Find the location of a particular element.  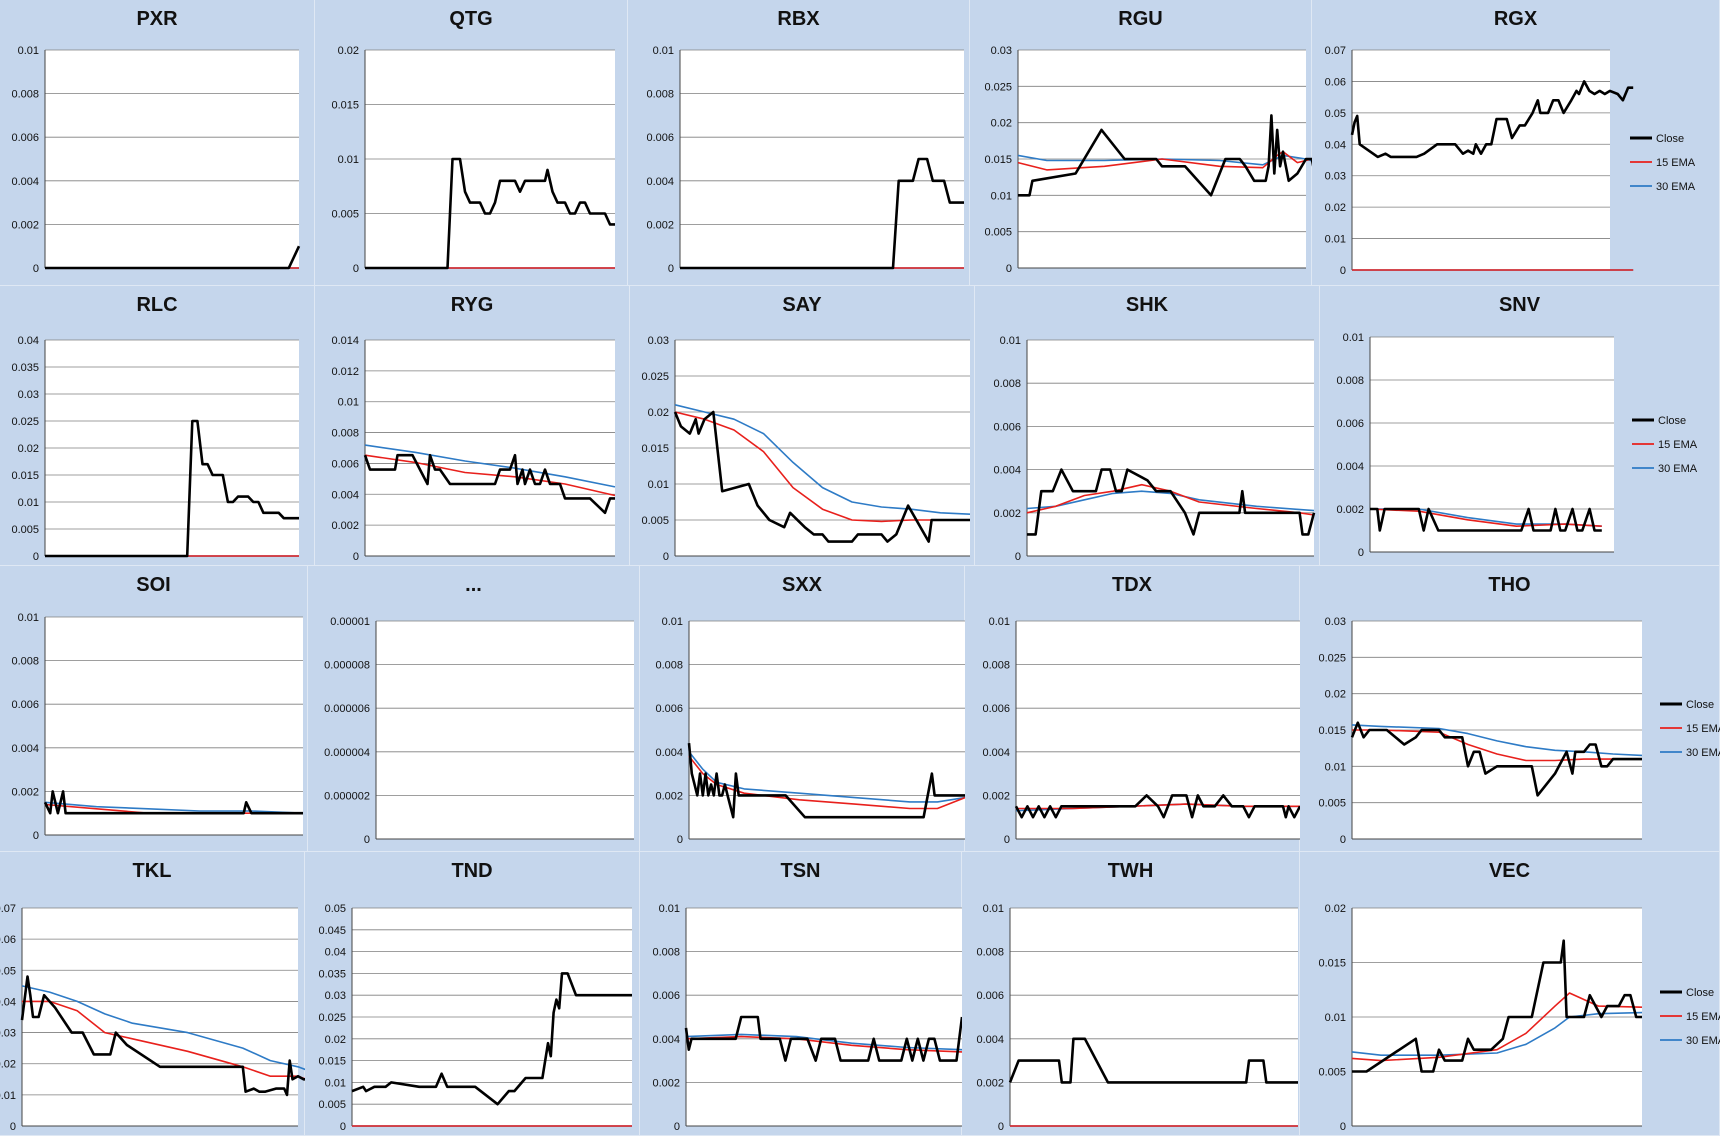

chart-svg: 0 0.000002 0.000004 0.000006 0.000008 0.00001 is located at coordinates (479, 731).